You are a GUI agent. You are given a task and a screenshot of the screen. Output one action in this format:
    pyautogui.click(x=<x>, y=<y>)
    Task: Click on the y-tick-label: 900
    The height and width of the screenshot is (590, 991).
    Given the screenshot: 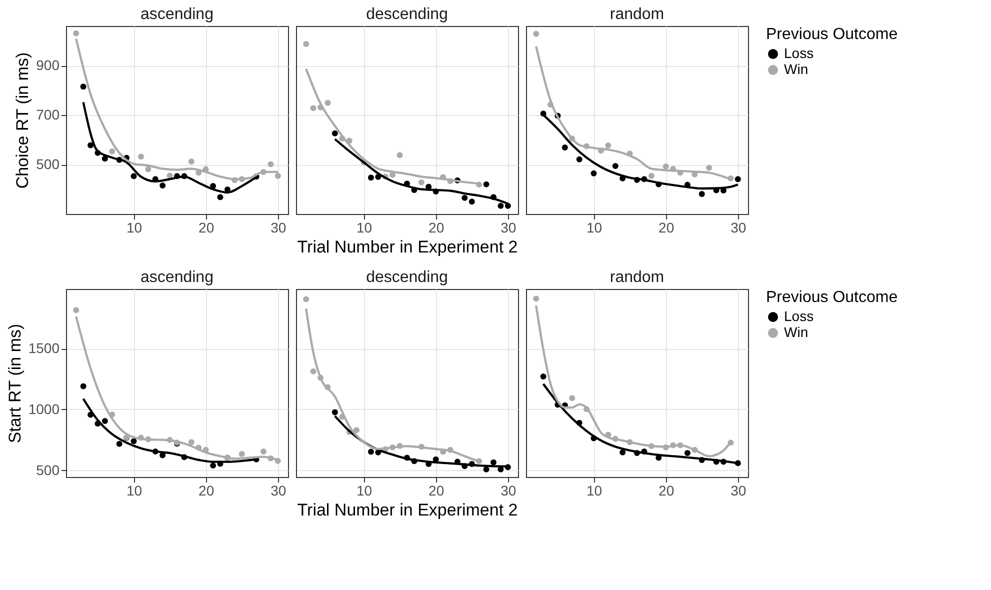 What is the action you would take?
    pyautogui.click(x=48, y=65)
    